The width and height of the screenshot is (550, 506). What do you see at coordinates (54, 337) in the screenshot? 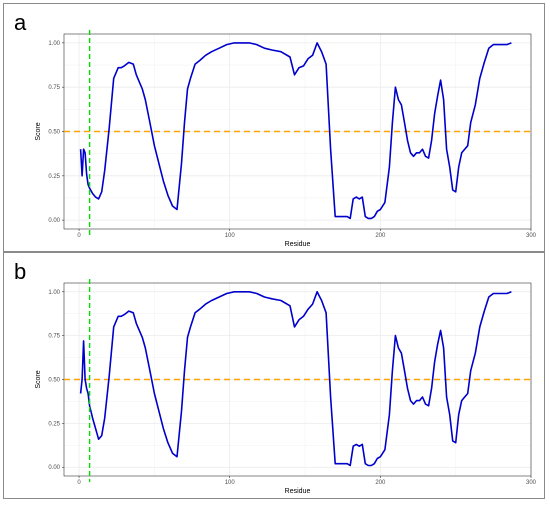
I see `chart-b-y-tick-label: 0.75` at bounding box center [54, 337].